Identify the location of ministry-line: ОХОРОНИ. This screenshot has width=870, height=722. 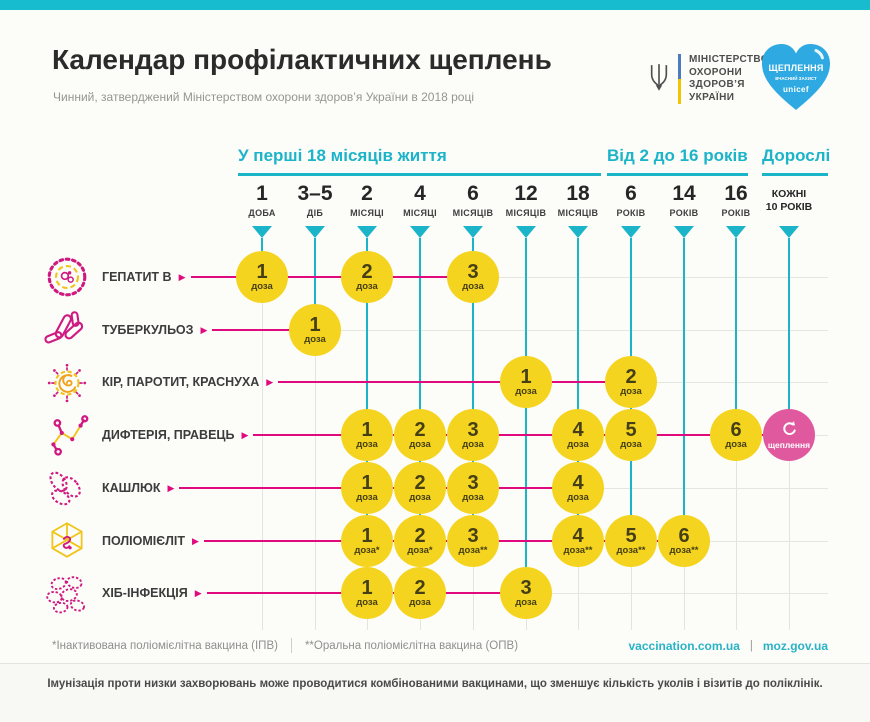
(716, 72).